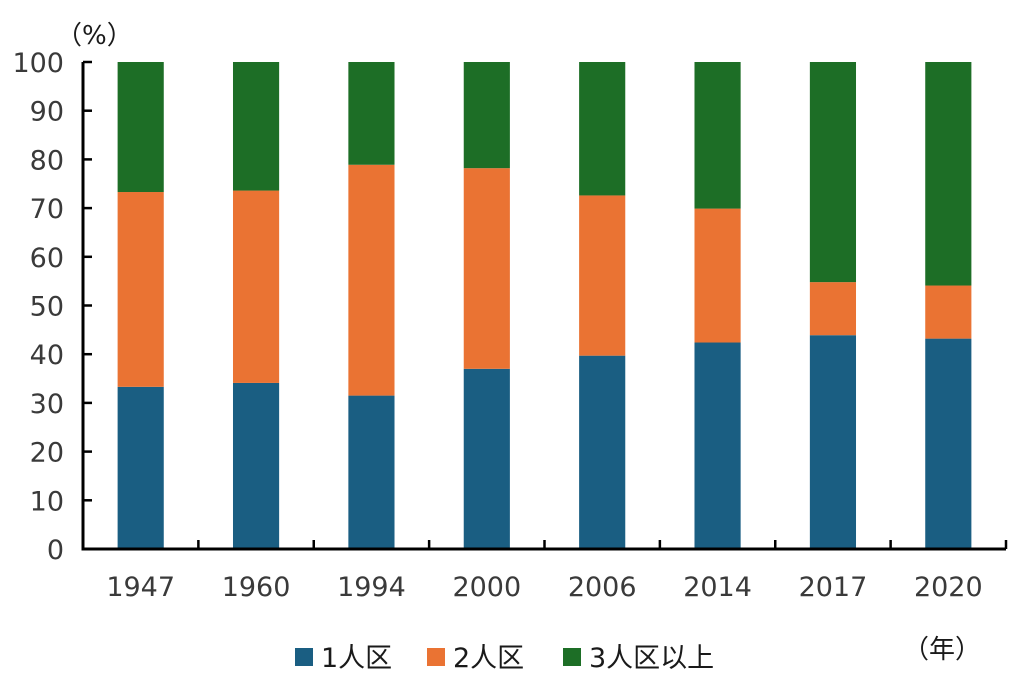 The width and height of the screenshot is (1024, 699). I want to click on legend: 1人区 2人区 3人区以上, so click(504, 658).